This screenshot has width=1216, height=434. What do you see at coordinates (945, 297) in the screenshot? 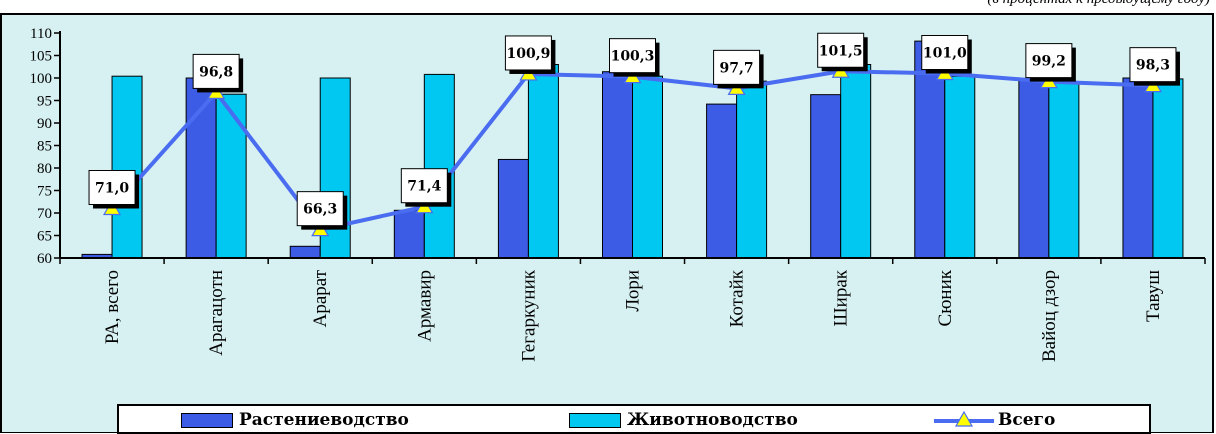
I see `x-tick-label: Сюник` at bounding box center [945, 297].